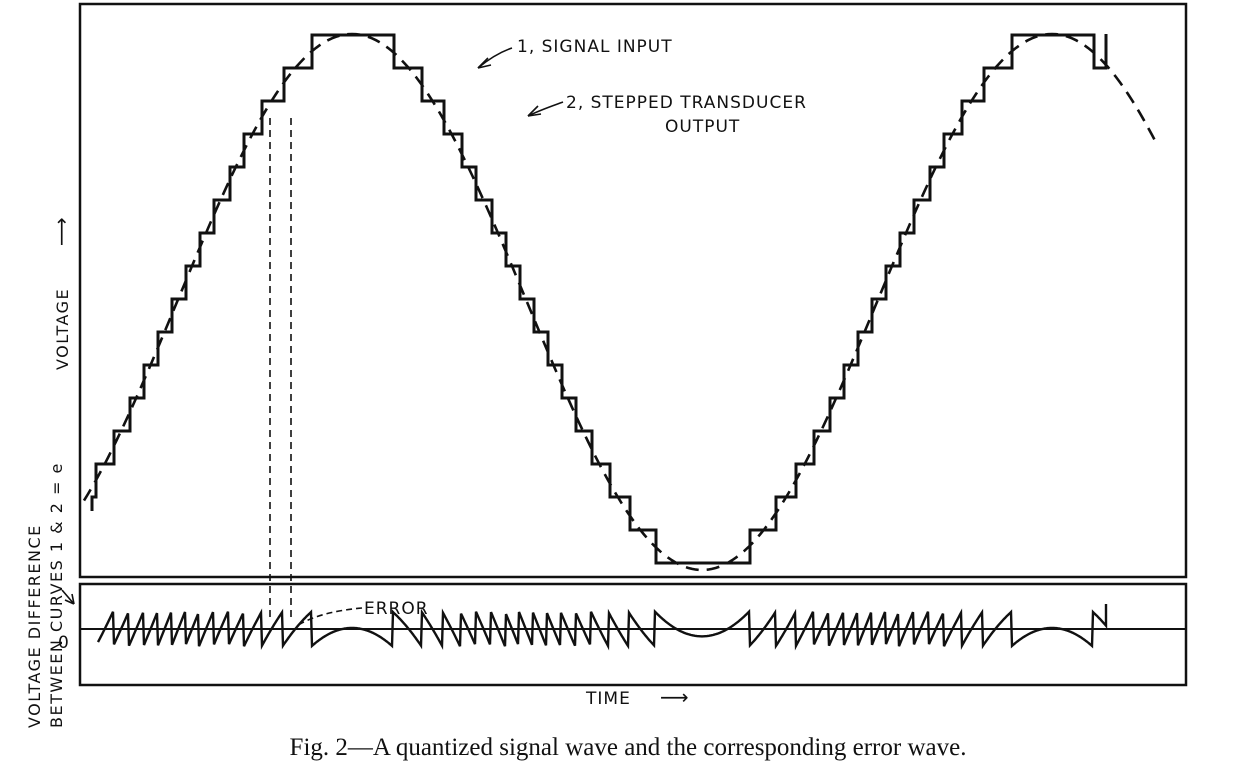 Image resolution: width=1256 pixels, height=782 pixels. What do you see at coordinates (34, 626) in the screenshot?
I see `diff-axis-label-line1: VOLTAGE DIFFERENCE` at bounding box center [34, 626].